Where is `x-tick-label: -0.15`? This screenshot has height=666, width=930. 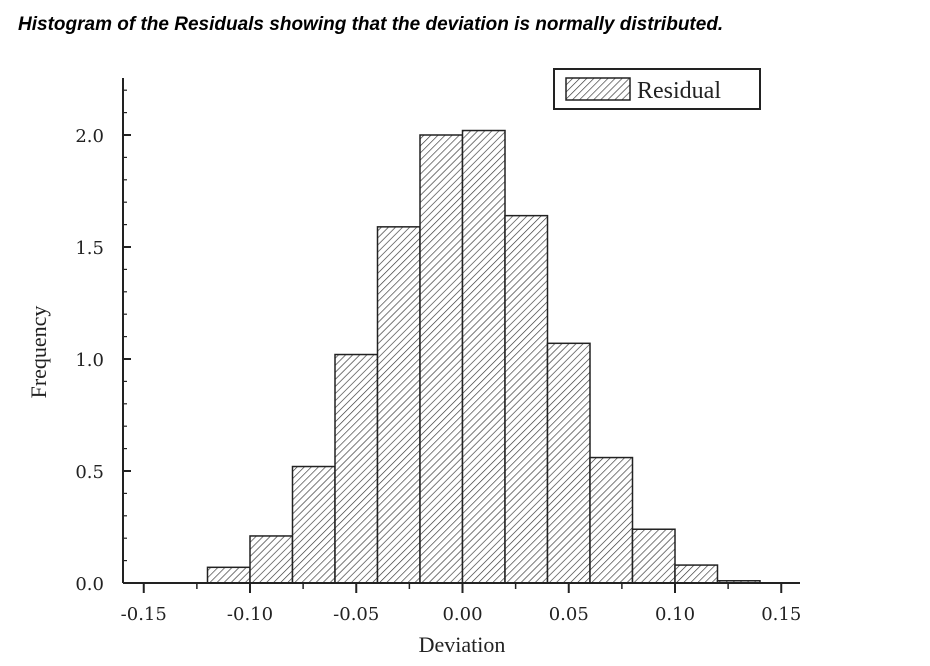 x-tick-label: -0.15 is located at coordinates (144, 614).